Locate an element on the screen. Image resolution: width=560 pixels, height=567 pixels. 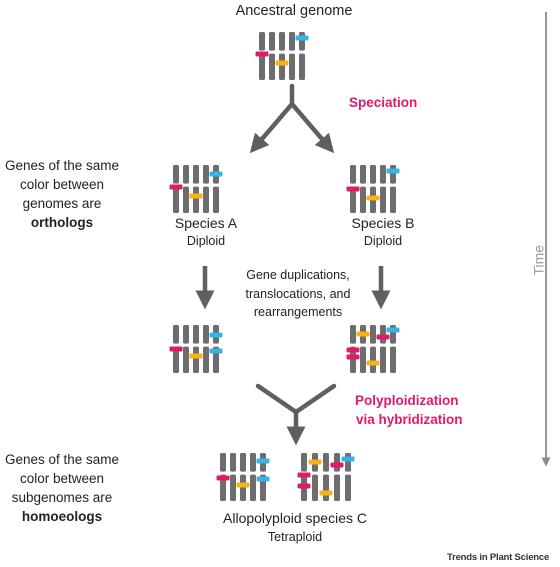
species-b-genome is located at coordinates (373, 189).